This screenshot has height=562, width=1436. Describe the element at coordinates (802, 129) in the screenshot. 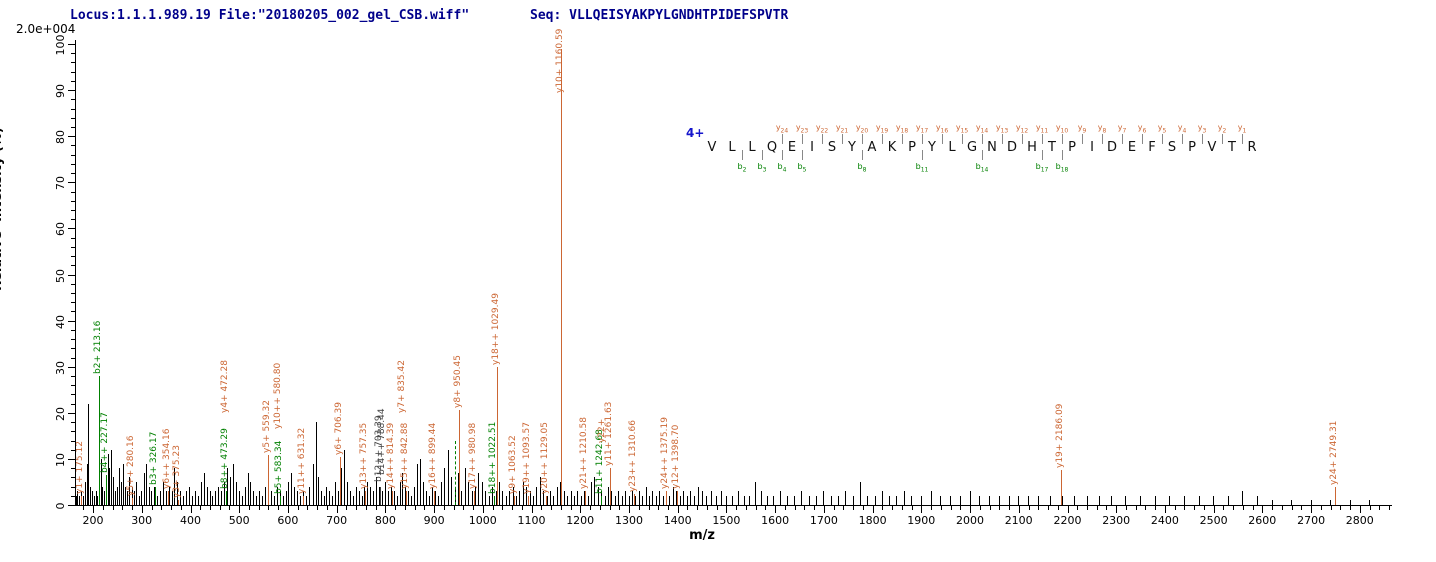

I see `y-ion-label: y23` at that location.